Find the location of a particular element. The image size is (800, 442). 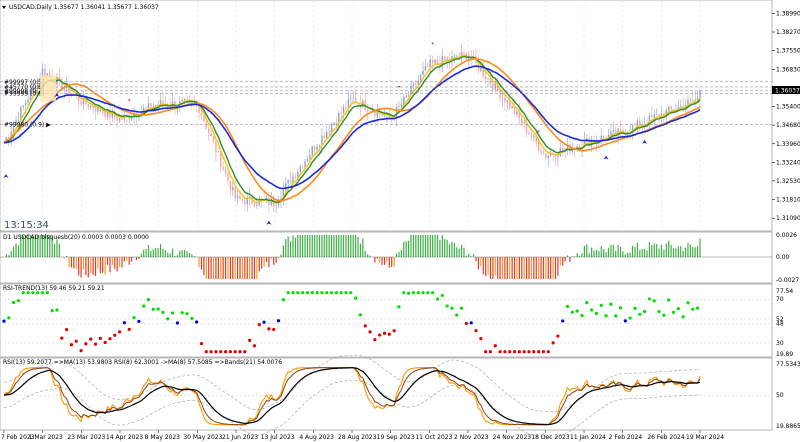

time-tick-label: 11 Jan 2024 is located at coordinates (588, 437).